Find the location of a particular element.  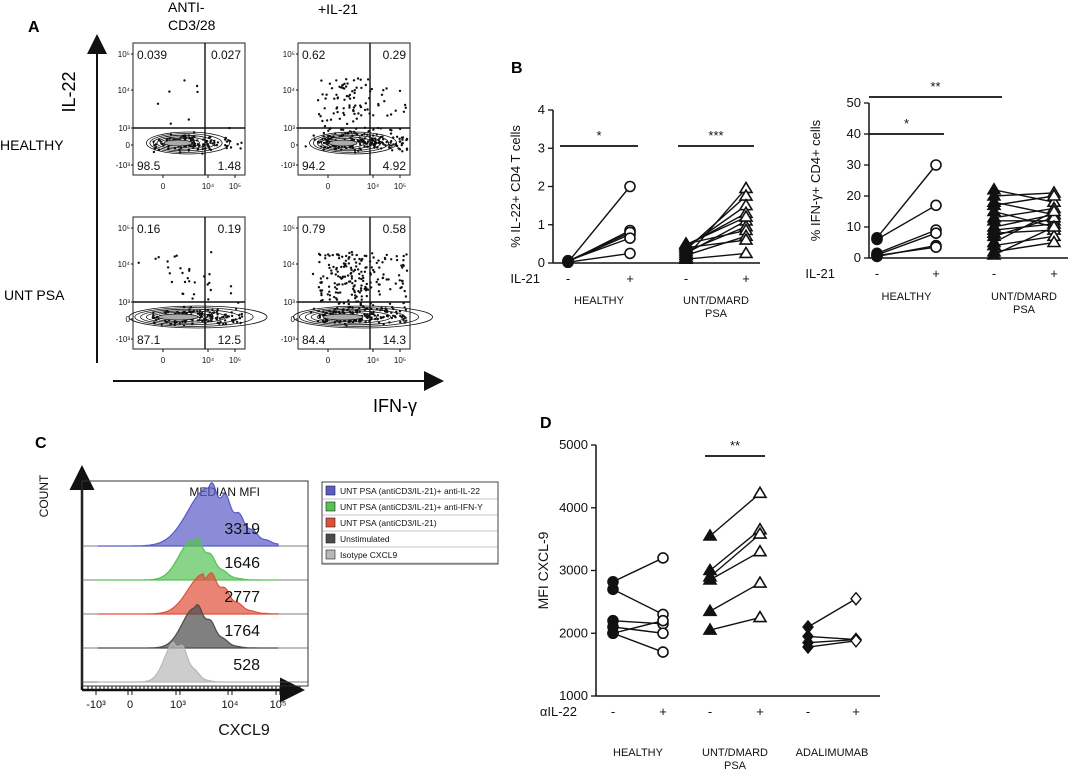

y-axis-label: MFI CXCL-9 is located at coordinates (543, 570).